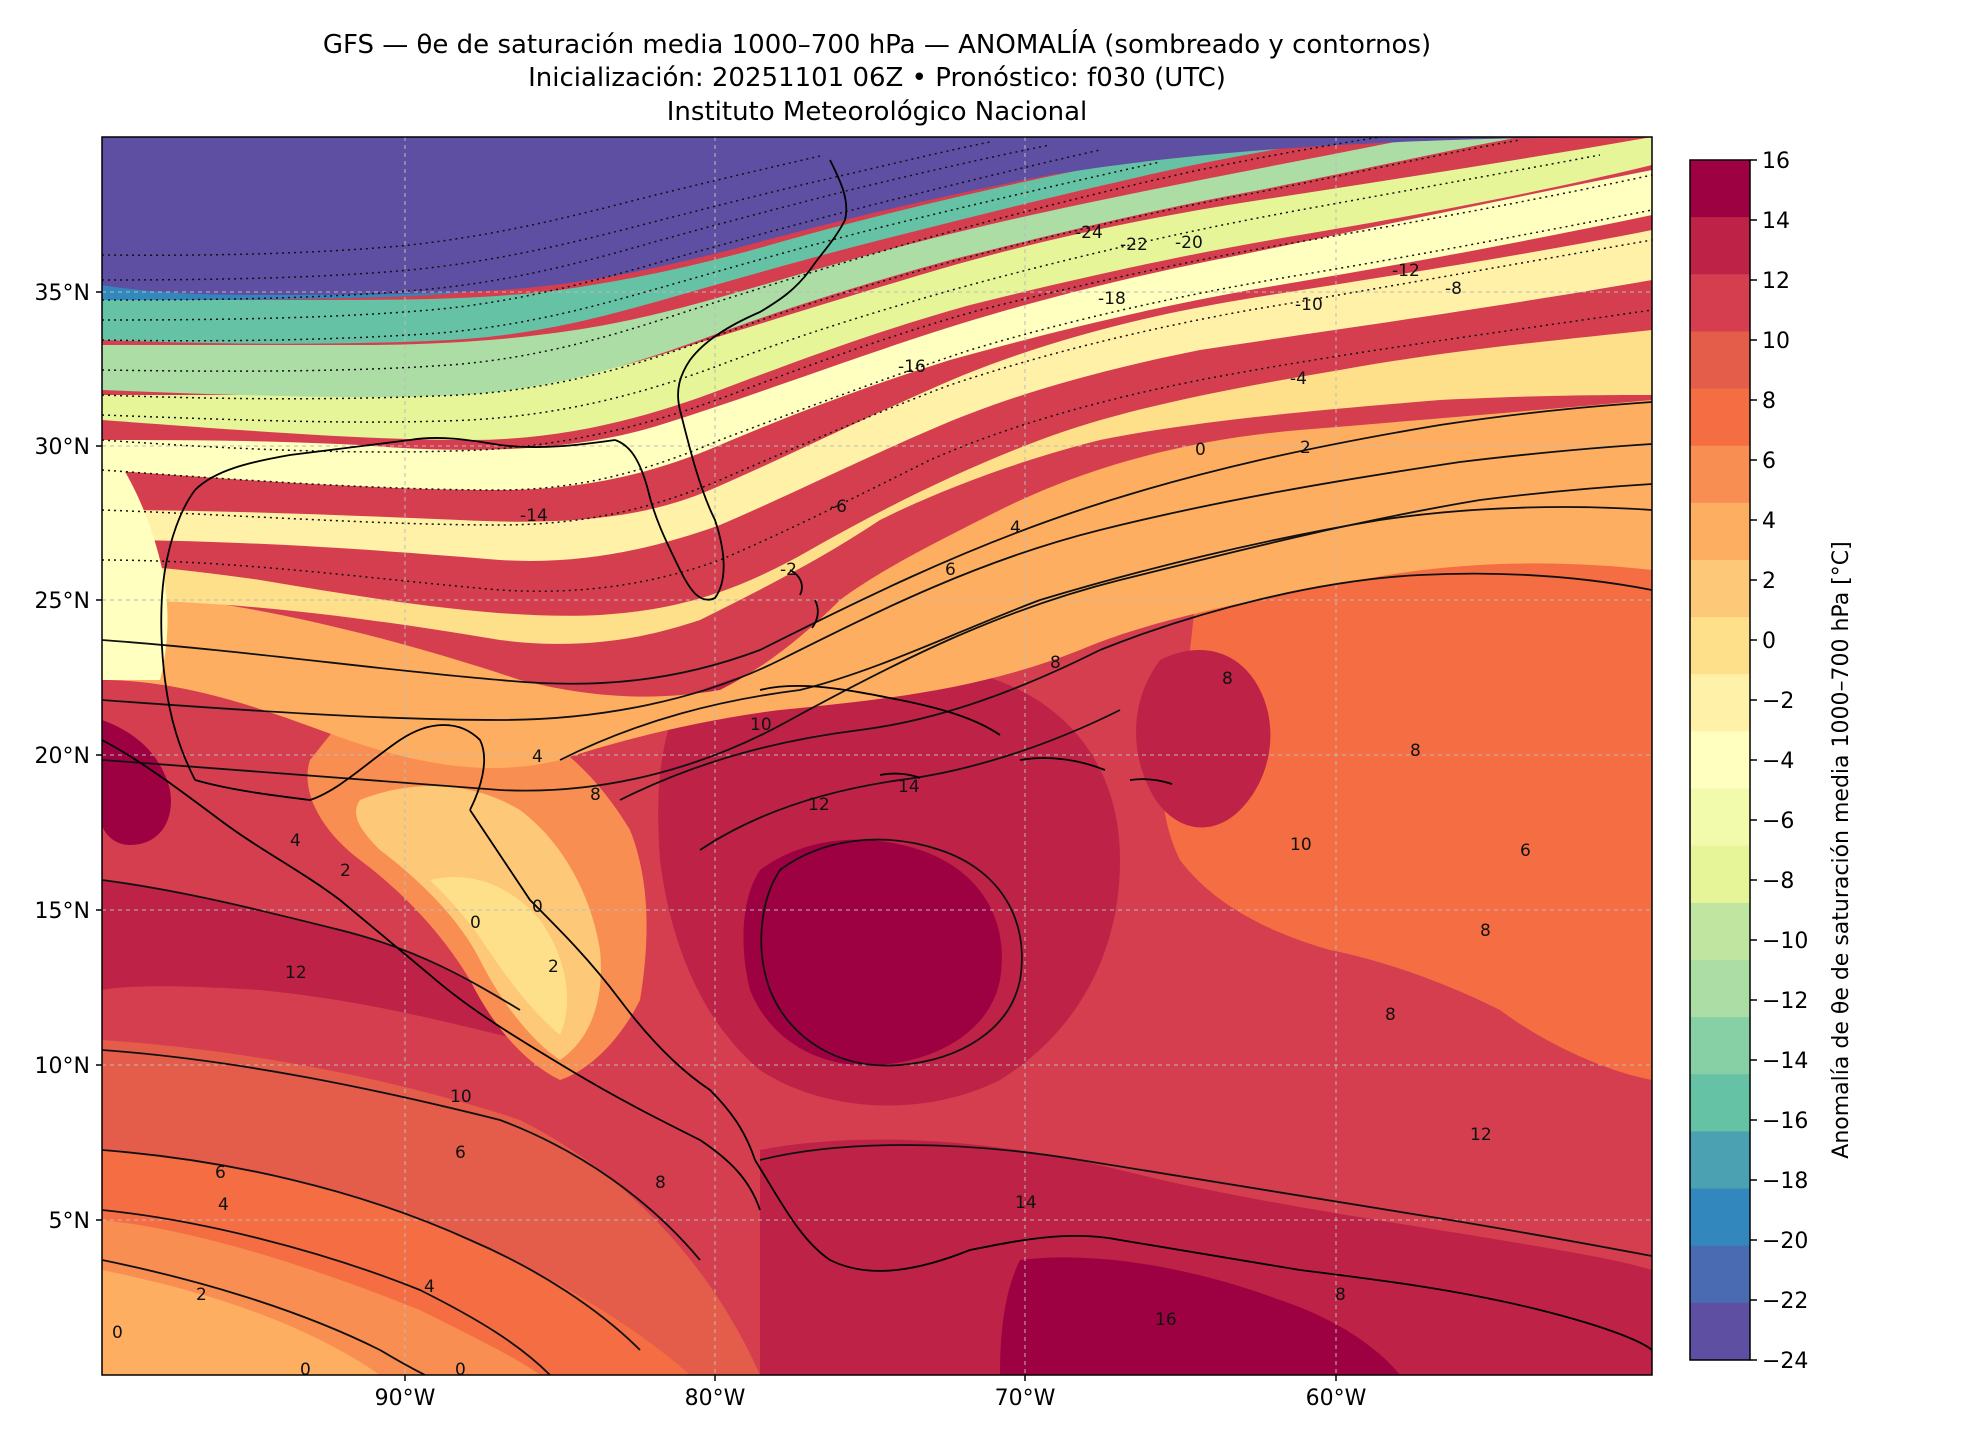  Describe the element at coordinates (900, 775) in the screenshot. I see `coast-jamaica` at that location.